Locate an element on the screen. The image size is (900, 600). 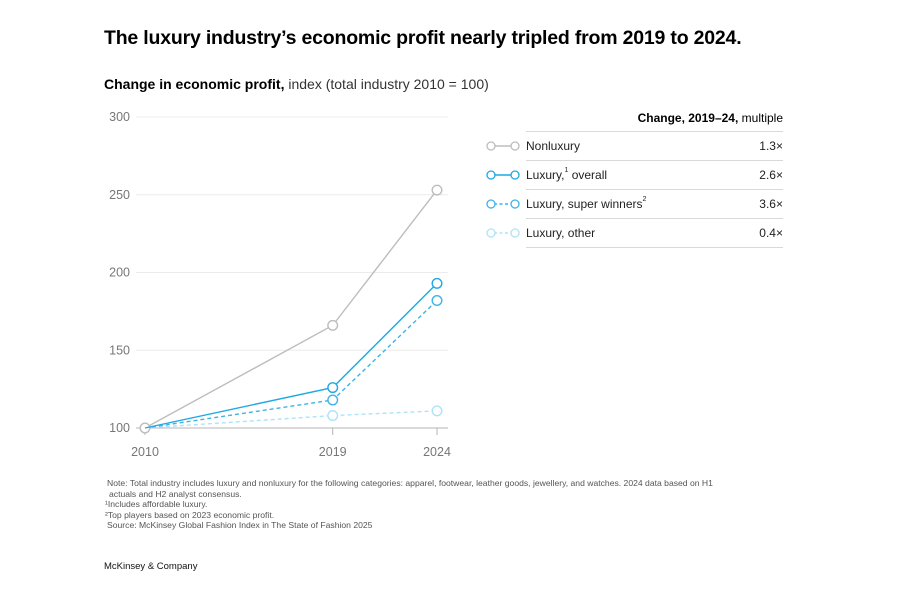
y-tick-label: 200 is located at coordinates (119, 273).